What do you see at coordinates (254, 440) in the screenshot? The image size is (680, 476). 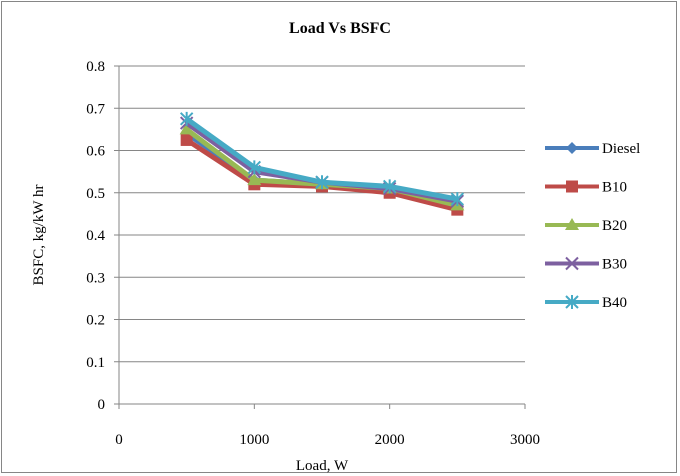 I see `x-tick-label: 1000` at bounding box center [254, 440].